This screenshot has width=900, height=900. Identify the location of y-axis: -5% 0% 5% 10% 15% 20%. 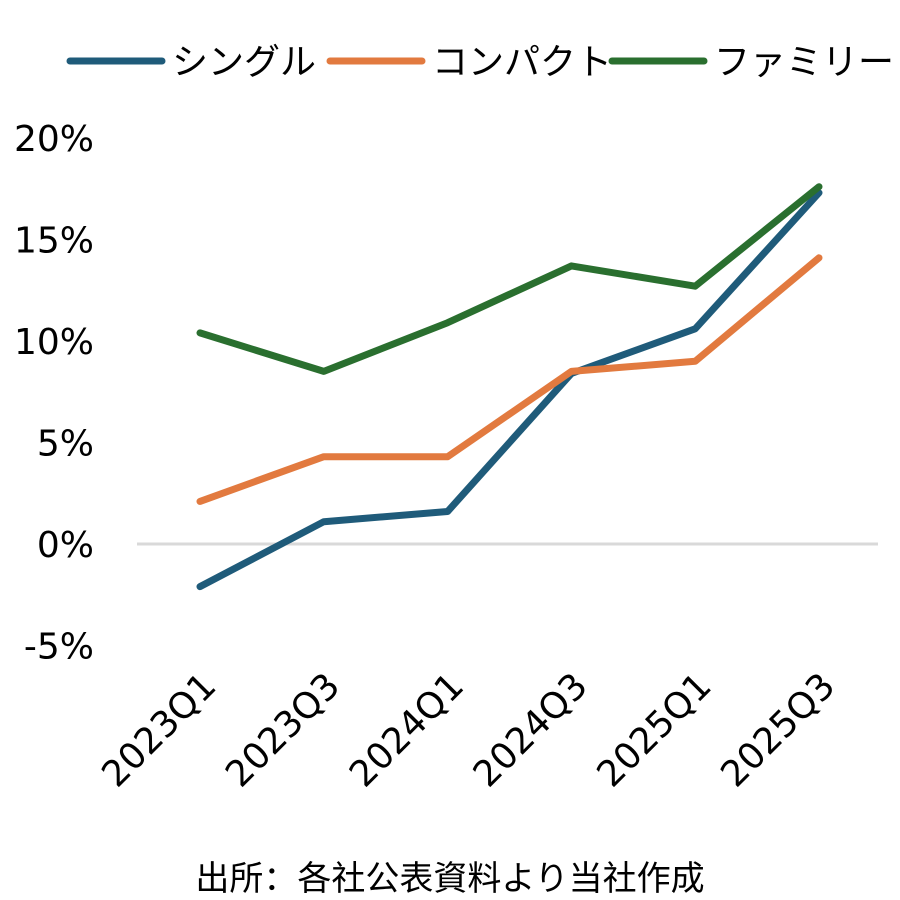
(54, 393).